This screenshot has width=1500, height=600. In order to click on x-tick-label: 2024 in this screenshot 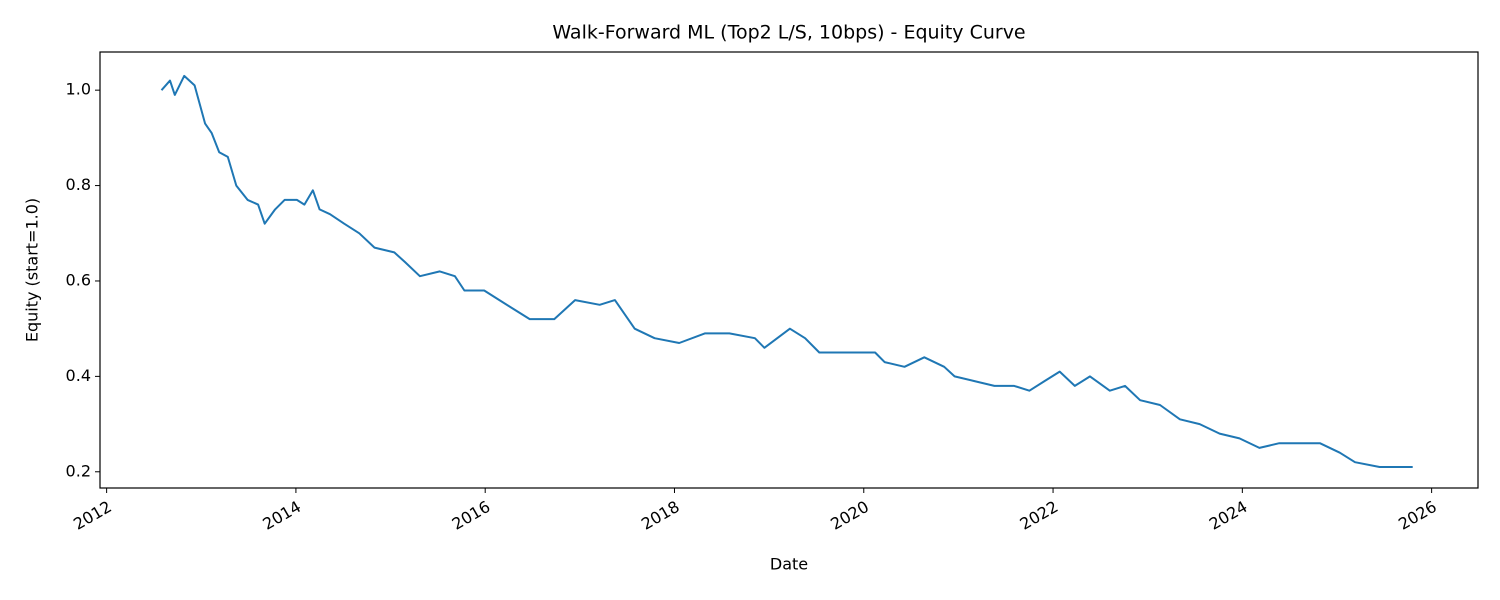, I will do `click(1228, 515)`.